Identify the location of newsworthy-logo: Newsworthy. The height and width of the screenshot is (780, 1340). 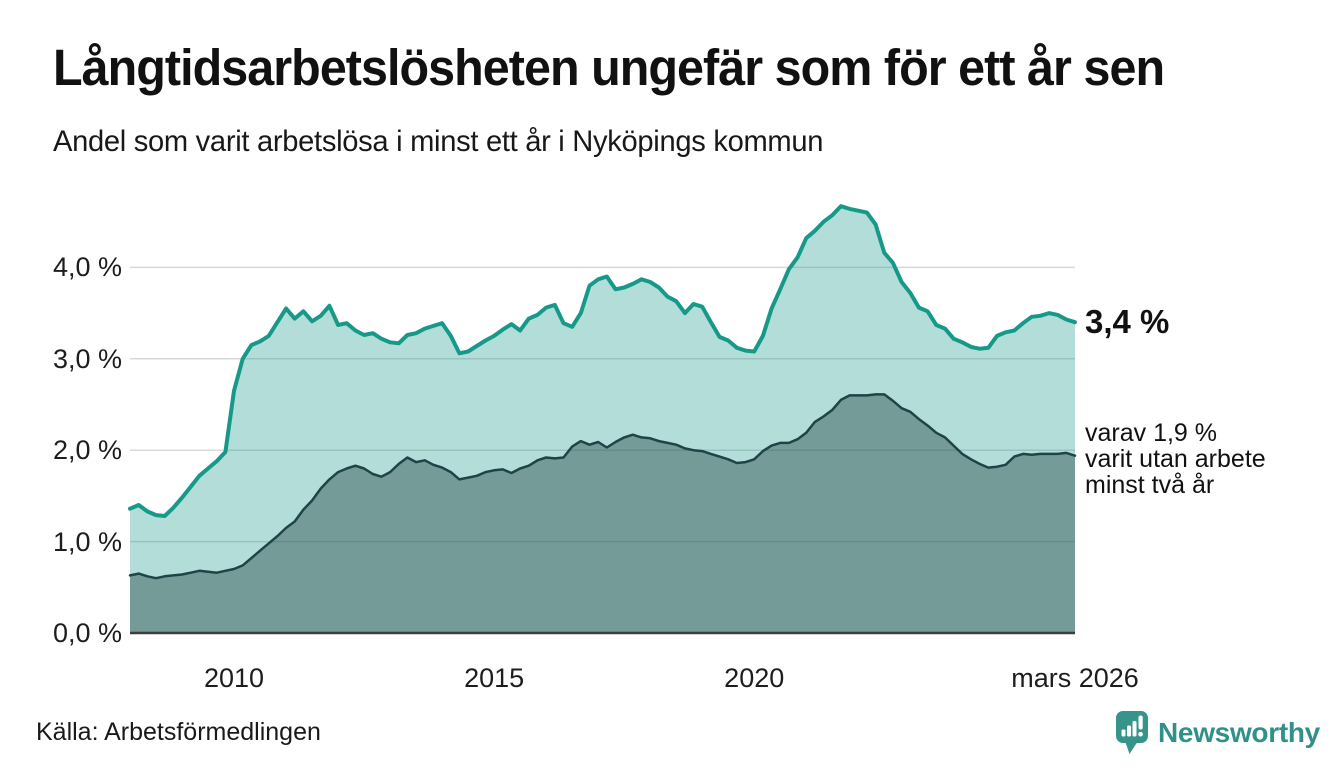
(1217, 733).